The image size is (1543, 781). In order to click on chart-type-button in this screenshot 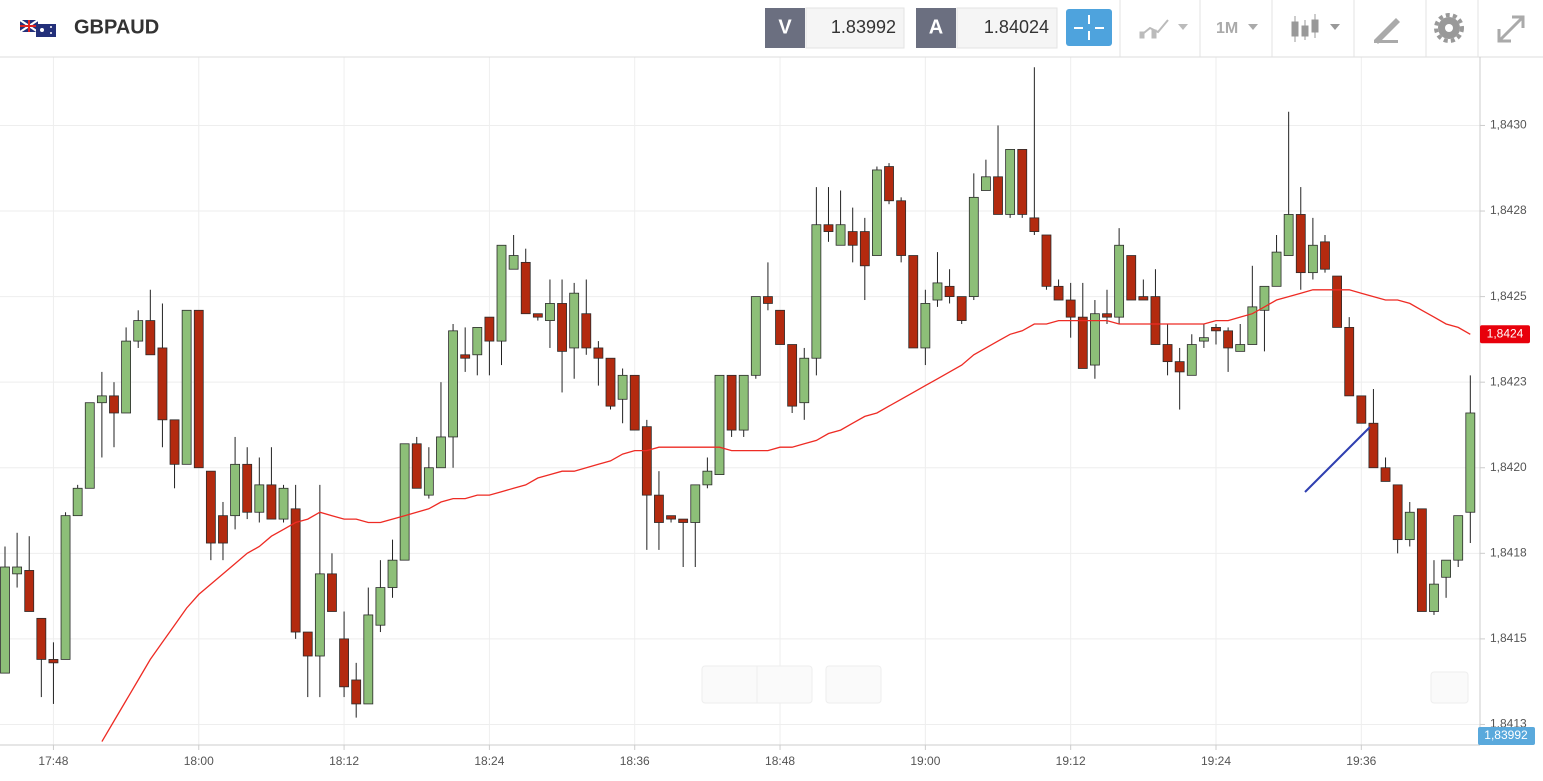, I will do `click(1163, 29)`.